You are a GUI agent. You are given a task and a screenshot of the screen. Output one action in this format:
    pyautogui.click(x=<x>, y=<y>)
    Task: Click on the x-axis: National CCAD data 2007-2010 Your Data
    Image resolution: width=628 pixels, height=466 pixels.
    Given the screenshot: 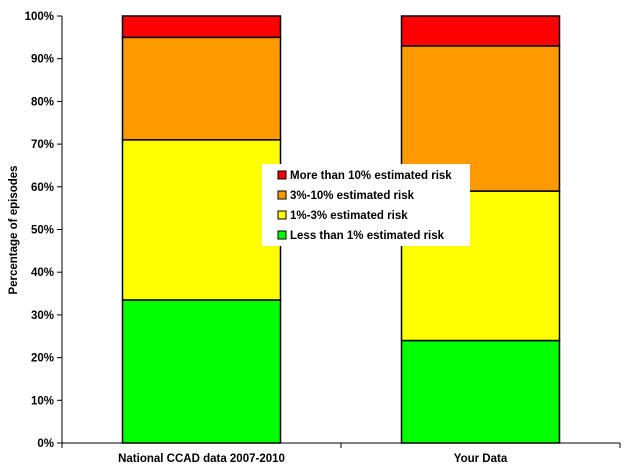 What is the action you would take?
    pyautogui.click(x=341, y=453)
    